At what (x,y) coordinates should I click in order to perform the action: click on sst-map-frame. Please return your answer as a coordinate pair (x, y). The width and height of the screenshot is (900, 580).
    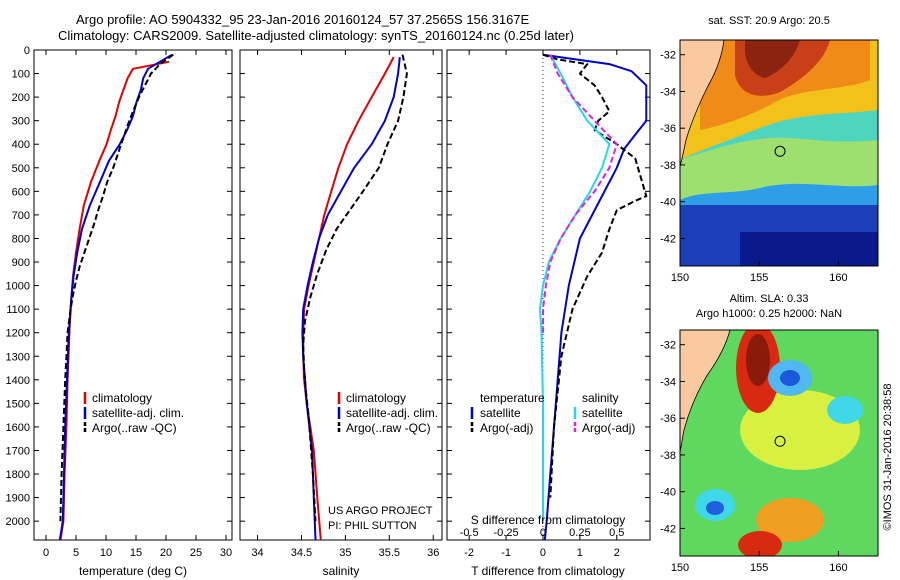
    Looking at the image, I should click on (779, 153).